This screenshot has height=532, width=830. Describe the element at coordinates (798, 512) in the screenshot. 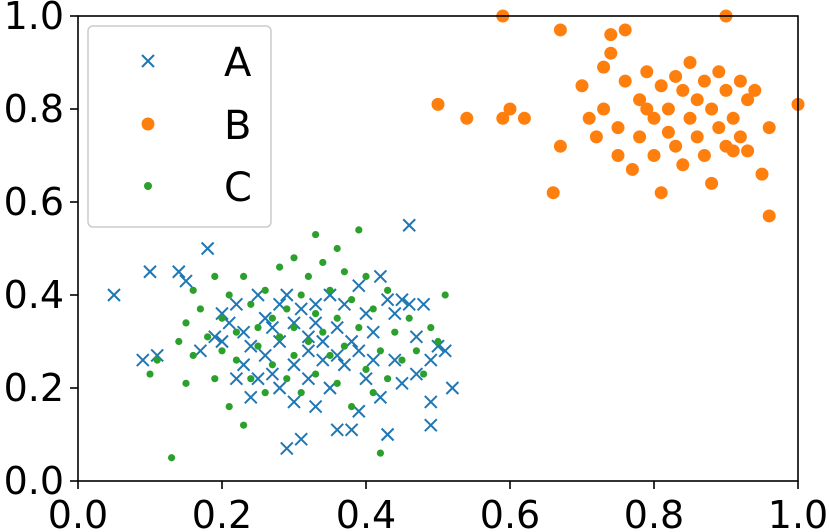

I see `x-tick-label: 1.0` at that location.